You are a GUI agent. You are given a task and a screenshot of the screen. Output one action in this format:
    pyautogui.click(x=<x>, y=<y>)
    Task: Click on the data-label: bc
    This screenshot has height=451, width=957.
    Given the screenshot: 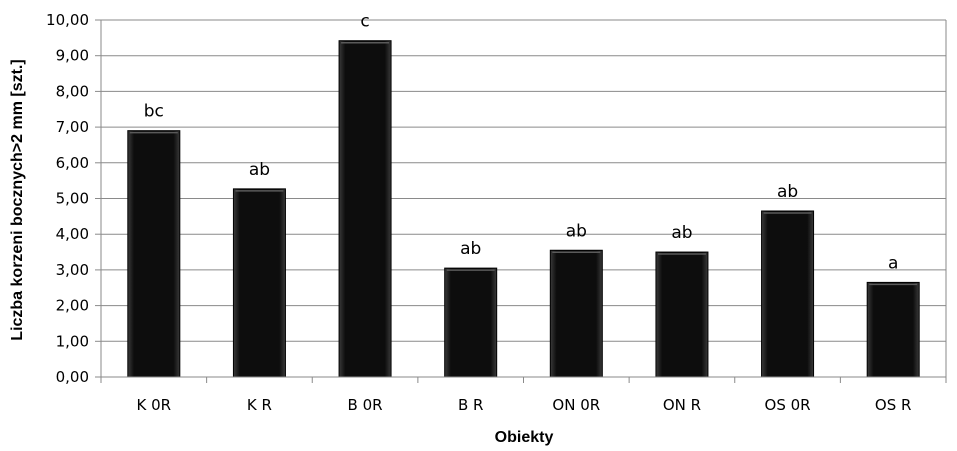 What is the action you would take?
    pyautogui.click(x=154, y=112)
    